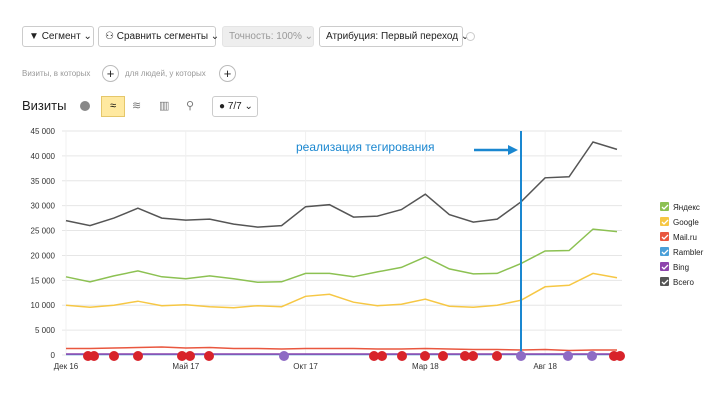  Describe the element at coordinates (305, 366) in the screenshot. I see `x-tick-label: Окт 17` at that location.